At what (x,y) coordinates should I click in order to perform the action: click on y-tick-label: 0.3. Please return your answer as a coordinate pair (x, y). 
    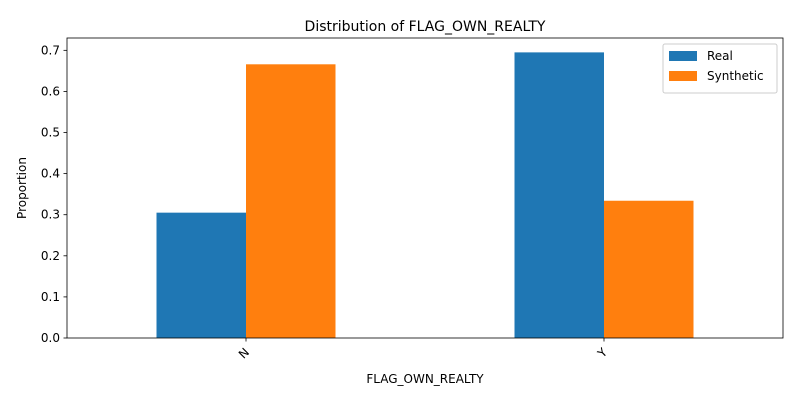
    Looking at the image, I should click on (50, 215).